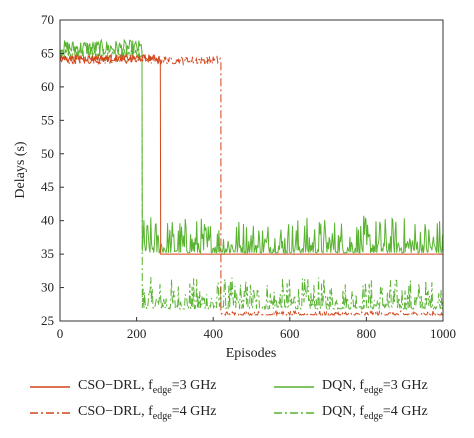 The image size is (474, 438). Describe the element at coordinates (137, 333) in the screenshot. I see `x-tick-label: 200` at that location.